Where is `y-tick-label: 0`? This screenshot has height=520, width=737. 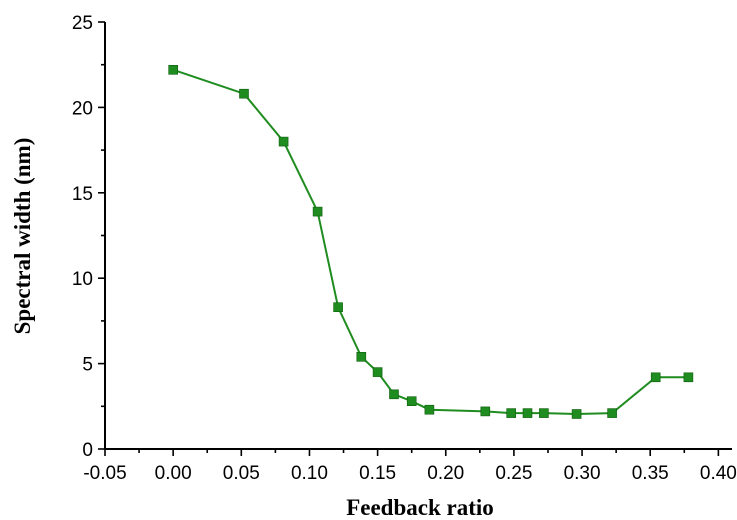 y-tick-label: 0 is located at coordinates (87, 450).